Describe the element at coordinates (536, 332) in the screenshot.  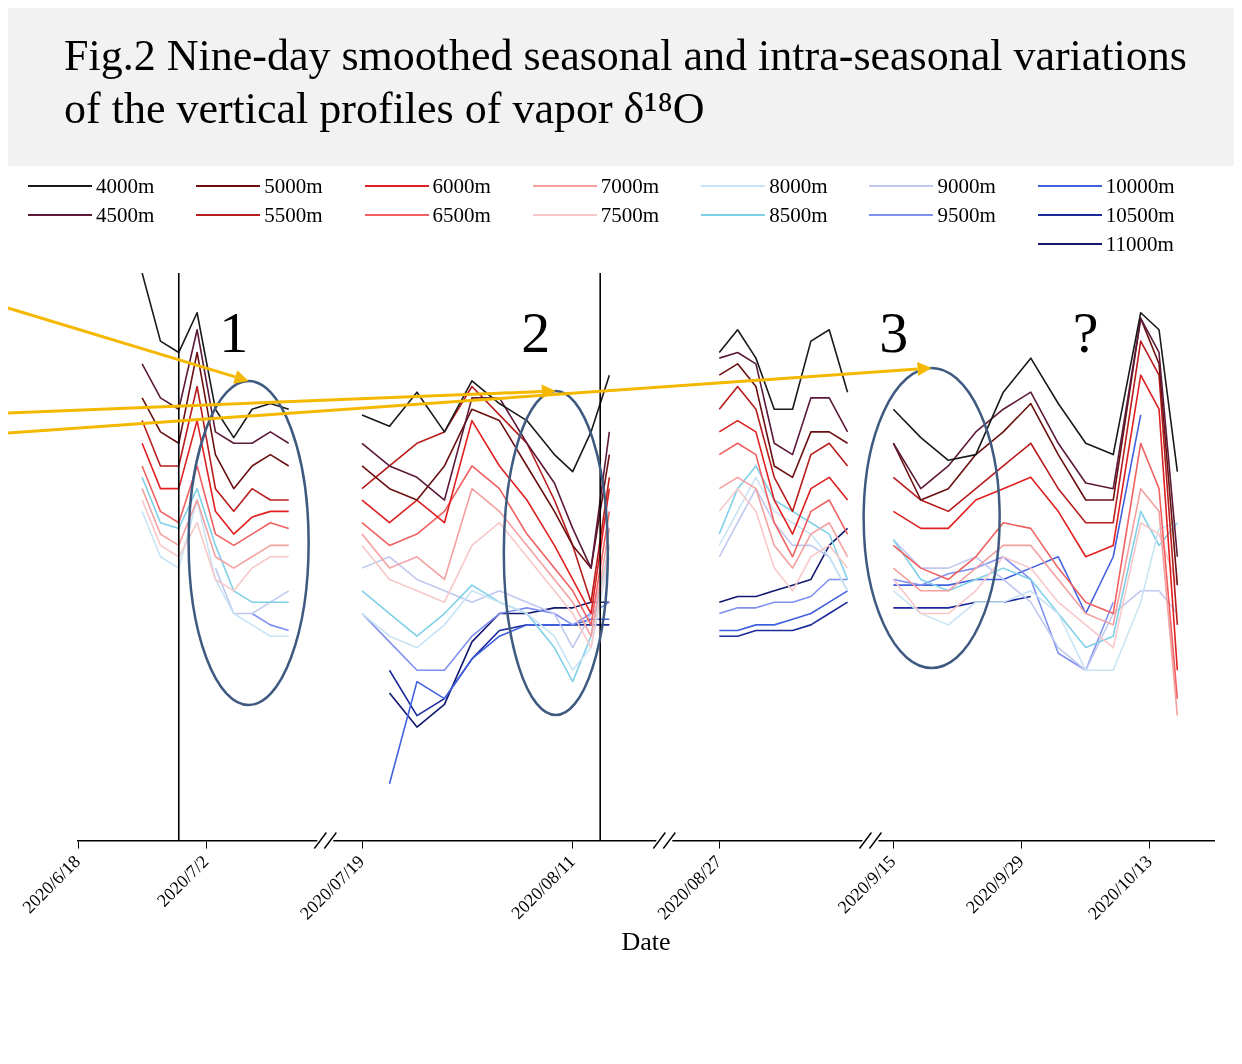
I see `annotation: 2` at that location.